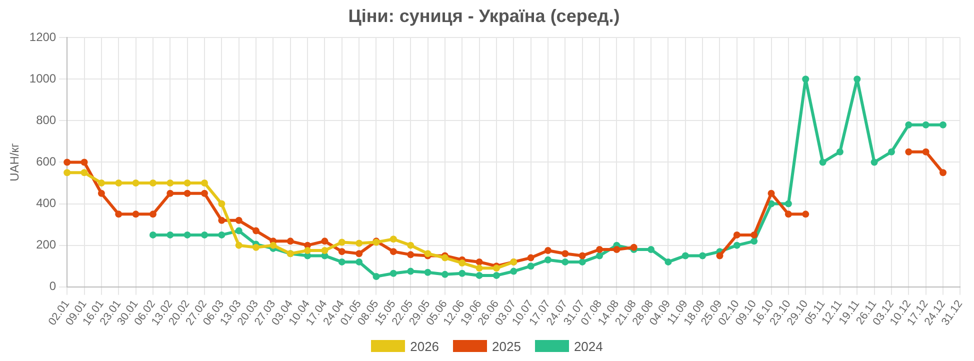 The image size is (974, 361). What do you see at coordinates (588, 346) in the screenshot?
I see `legend-label: 2024` at bounding box center [588, 346].